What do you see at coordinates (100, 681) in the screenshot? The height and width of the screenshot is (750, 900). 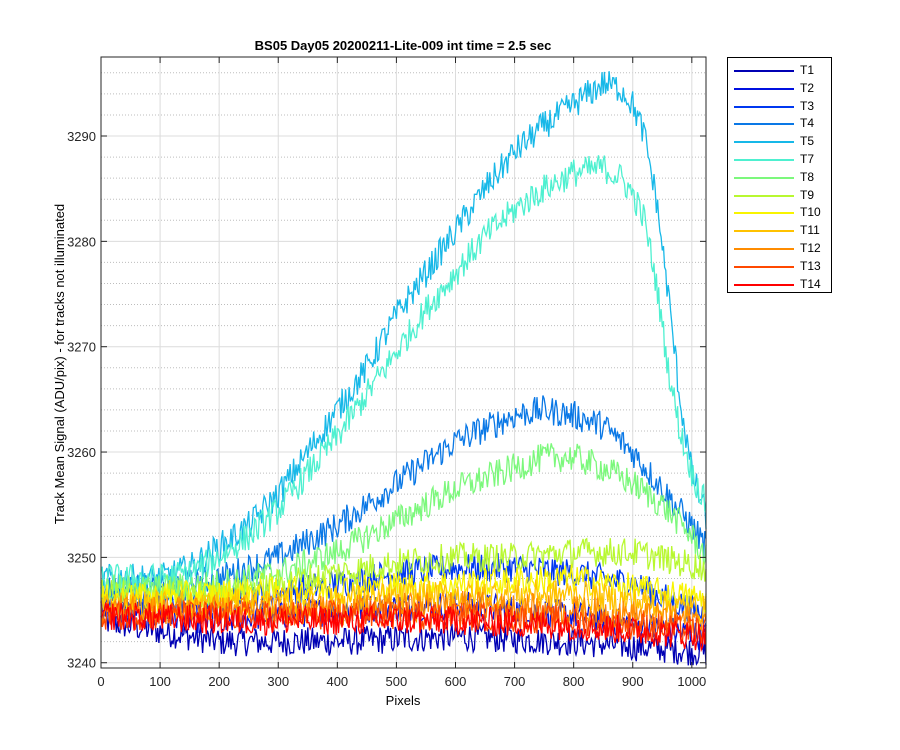 I see `x-tick-label: 0` at bounding box center [100, 681].